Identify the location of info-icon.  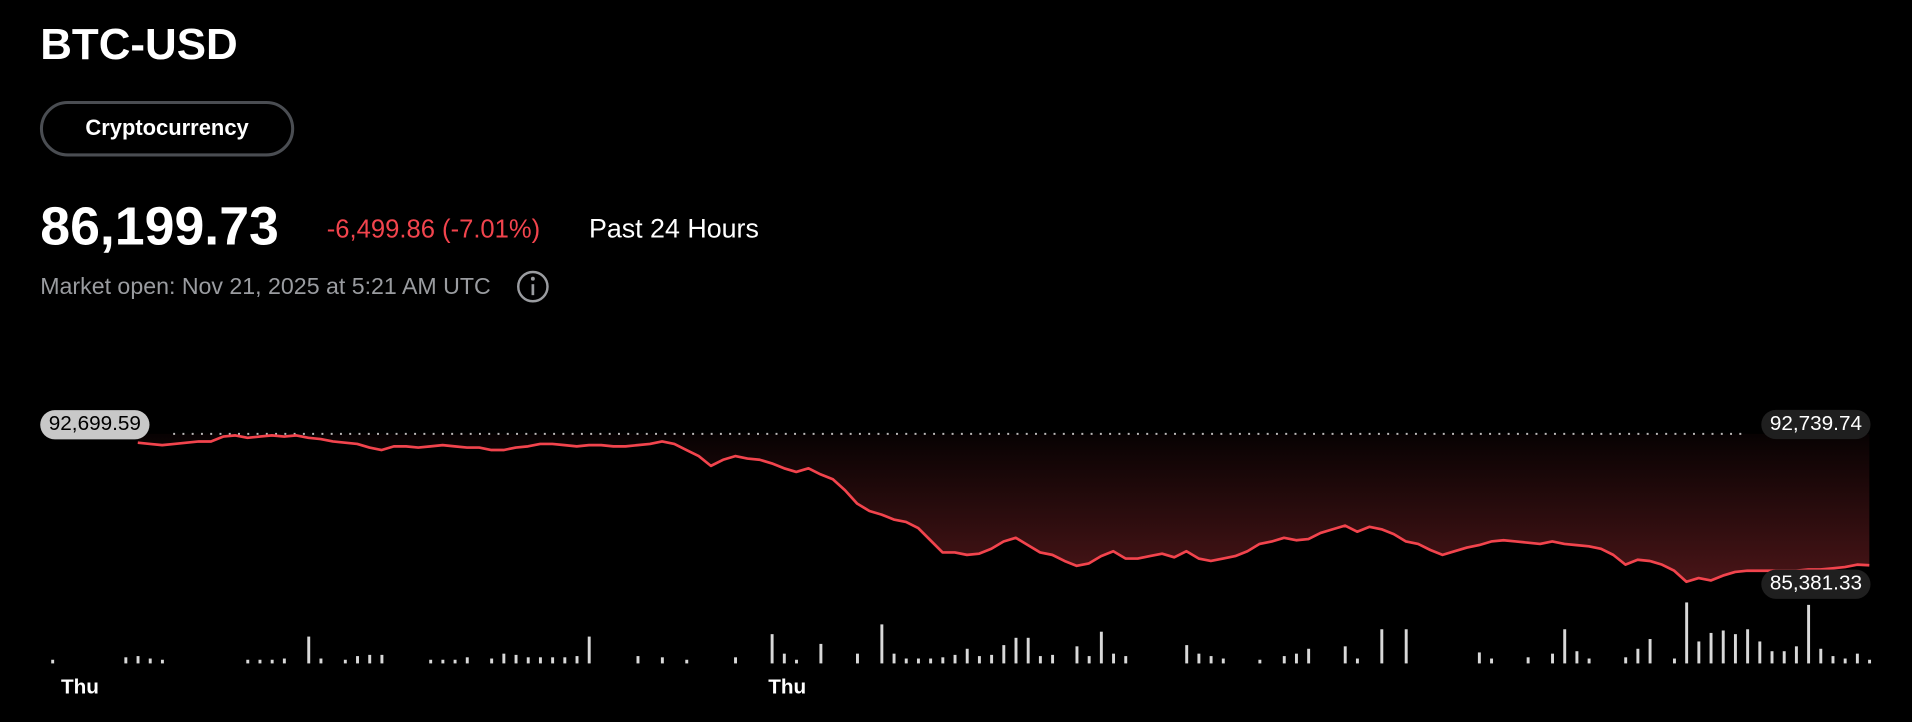
(533, 286).